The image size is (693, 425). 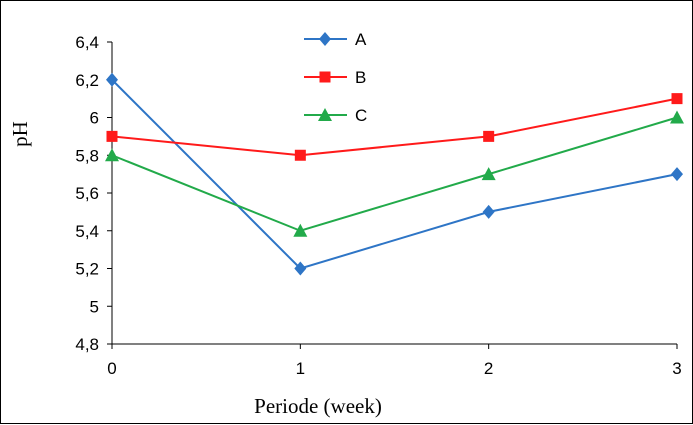 I want to click on legend: ABC, so click(x=335, y=77).